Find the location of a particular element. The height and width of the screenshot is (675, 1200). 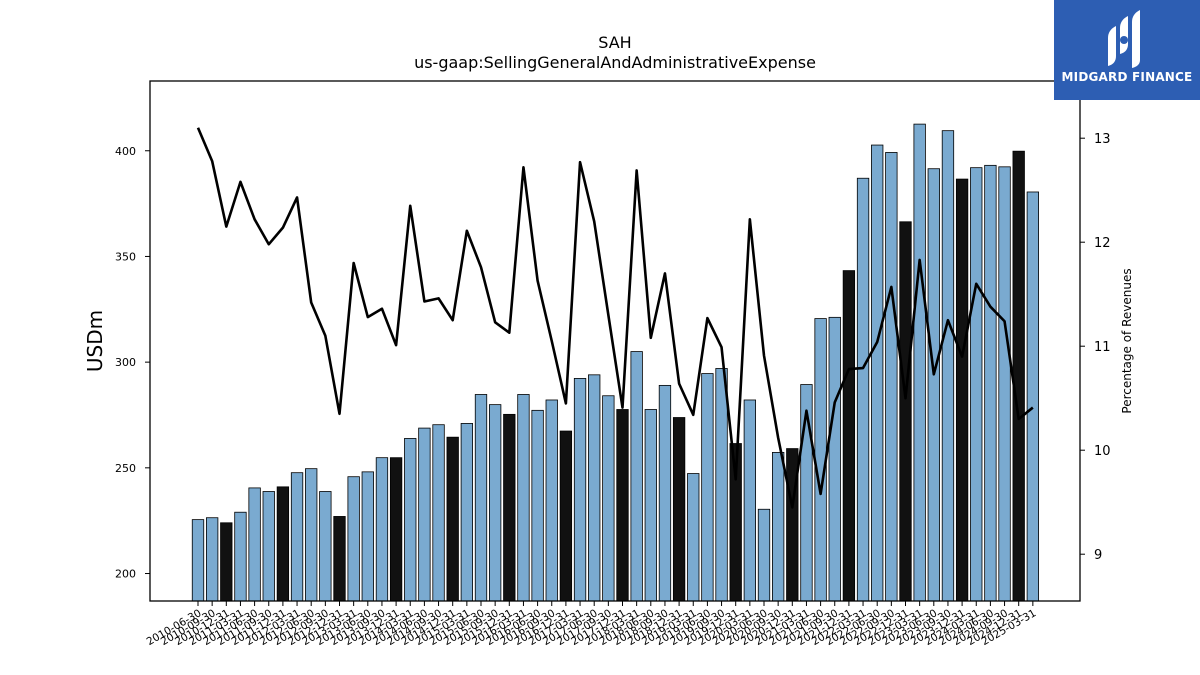

y2-tick-label: 12 is located at coordinates (1102, 243).